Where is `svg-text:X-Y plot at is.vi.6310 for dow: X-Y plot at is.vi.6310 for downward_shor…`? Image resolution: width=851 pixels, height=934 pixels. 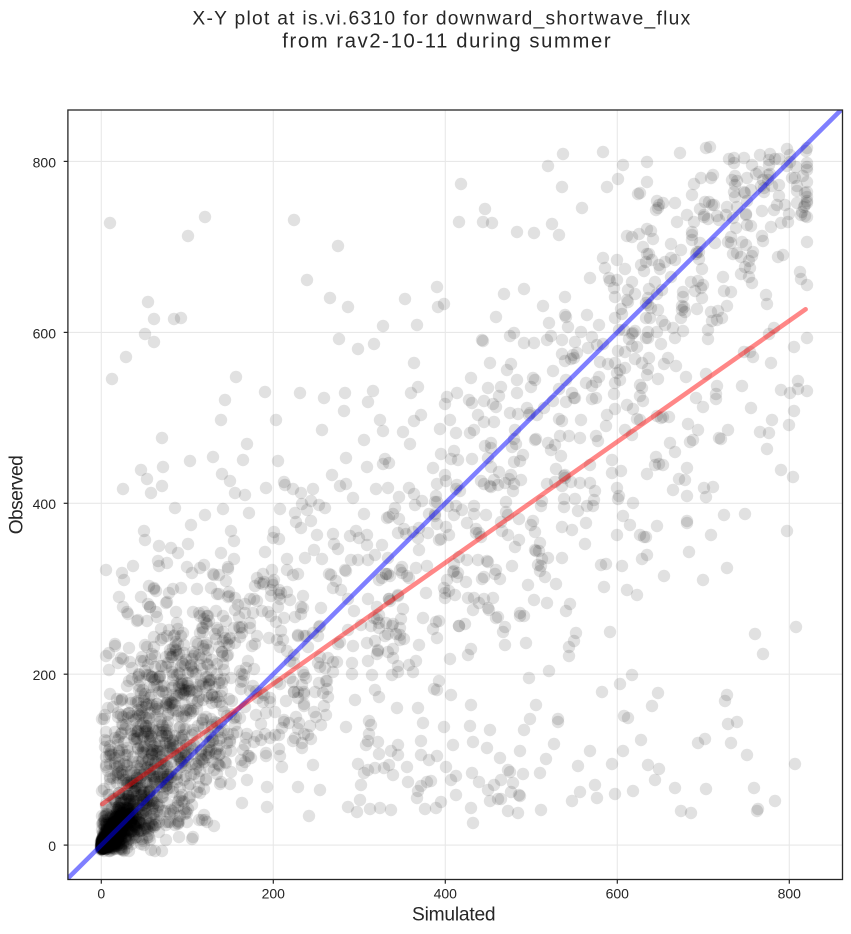
svg-text:X-Y plot at is.vi.6310 for dow: X-Y plot at is.vi.6310 for downward_shor… is located at coordinates (441, 19).